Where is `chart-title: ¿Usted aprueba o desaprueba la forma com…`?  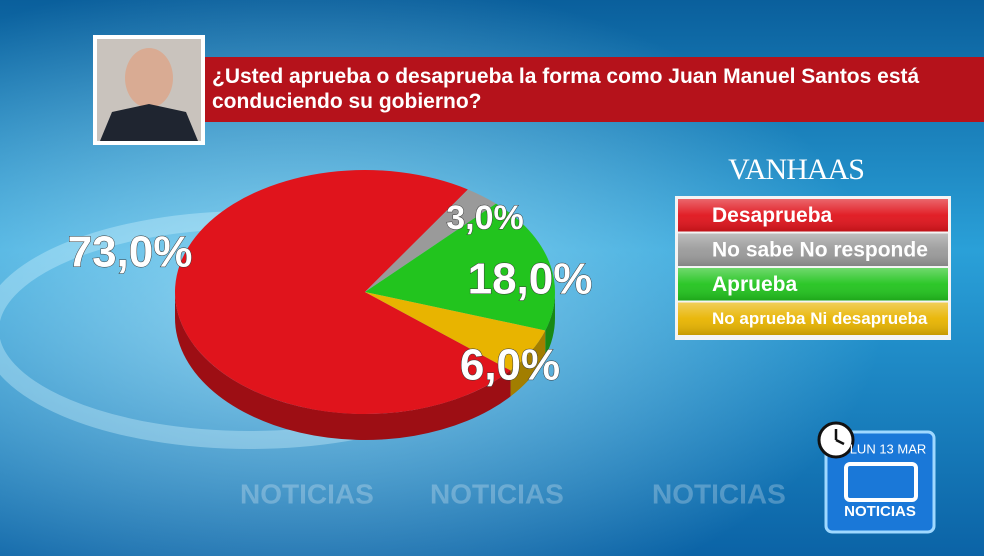 chart-title: ¿Usted aprueba o desaprueba la forma com… is located at coordinates (566, 89).